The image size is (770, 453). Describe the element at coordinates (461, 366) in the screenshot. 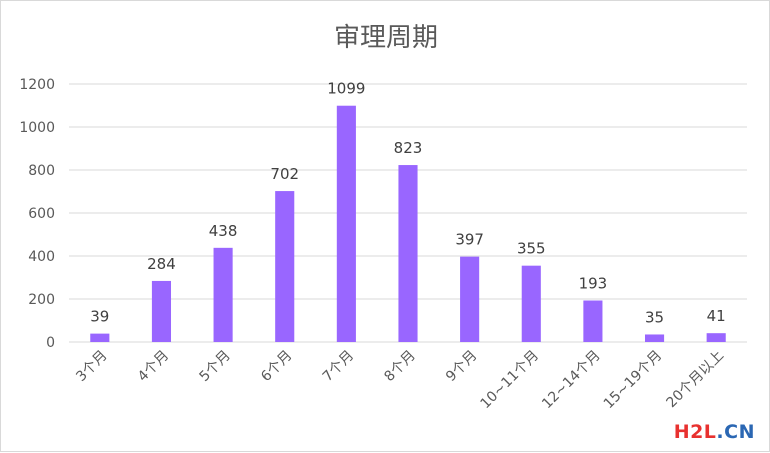

I see `x-tick-label: 9个月` at that location.